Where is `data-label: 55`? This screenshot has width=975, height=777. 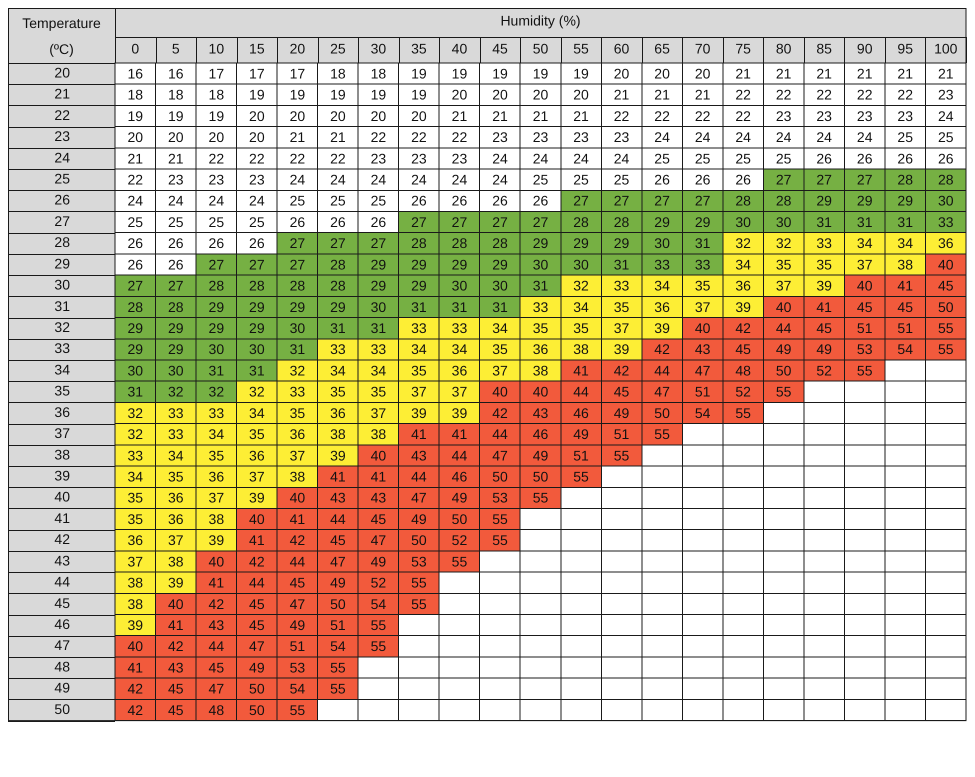
data-label: 55 is located at coordinates (338, 667).